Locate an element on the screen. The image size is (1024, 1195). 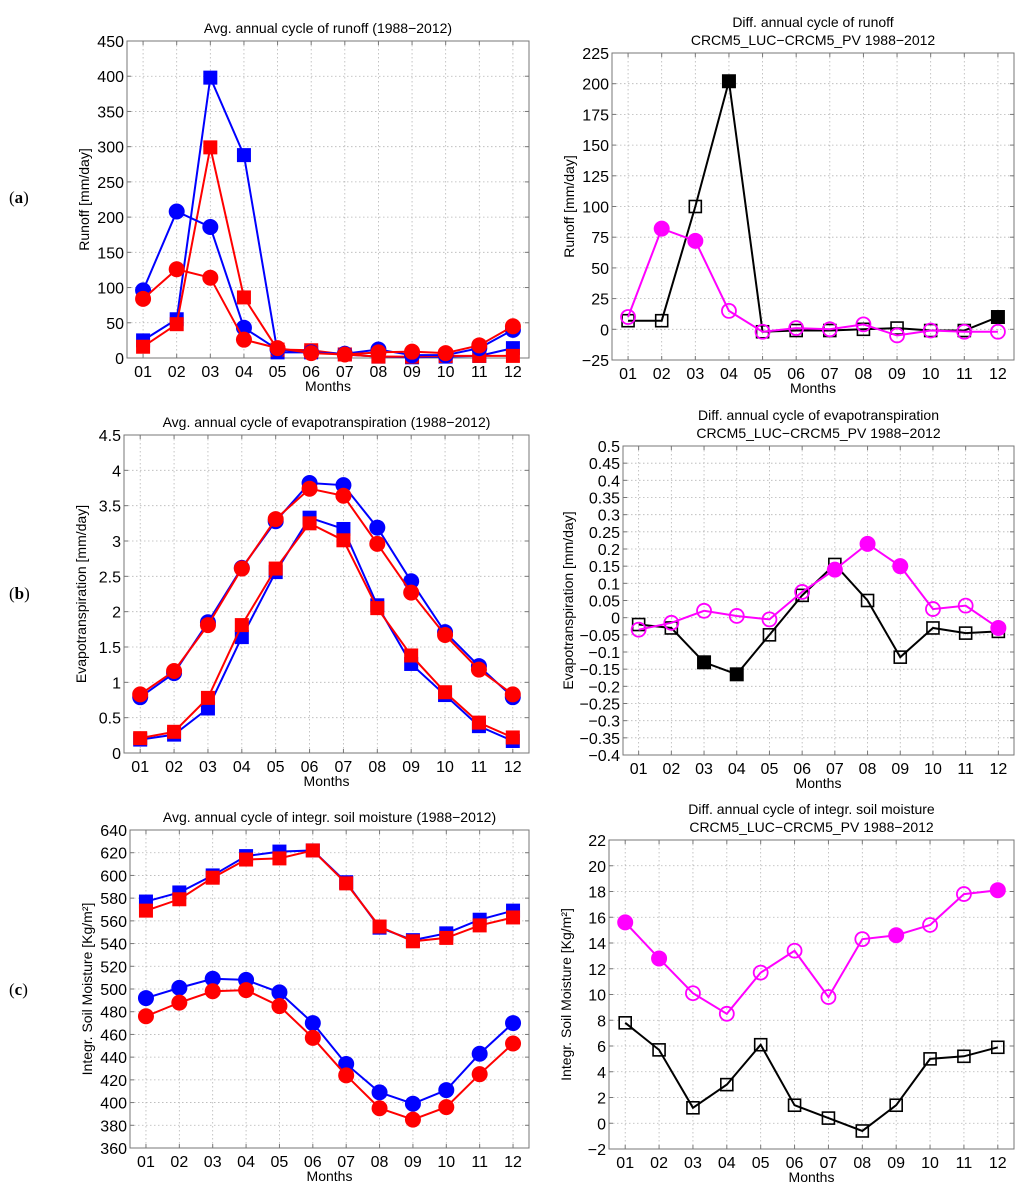
y-tick-label: 0 is located at coordinates (615, 619).